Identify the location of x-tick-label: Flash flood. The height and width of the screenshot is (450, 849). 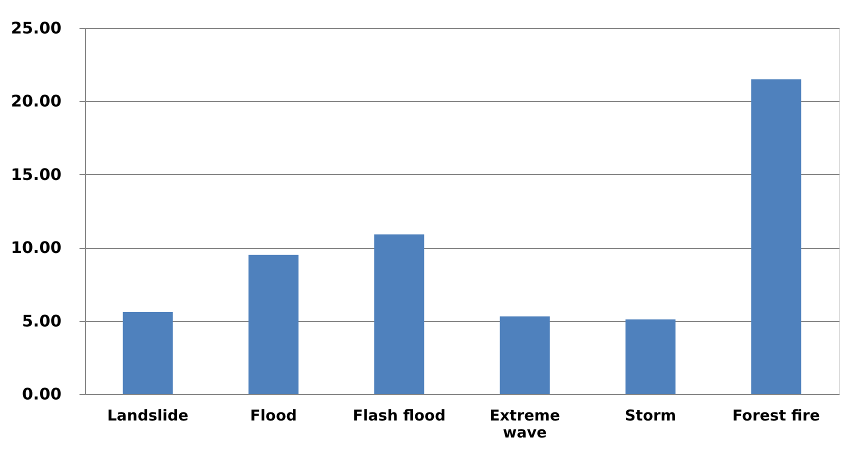
(399, 415).